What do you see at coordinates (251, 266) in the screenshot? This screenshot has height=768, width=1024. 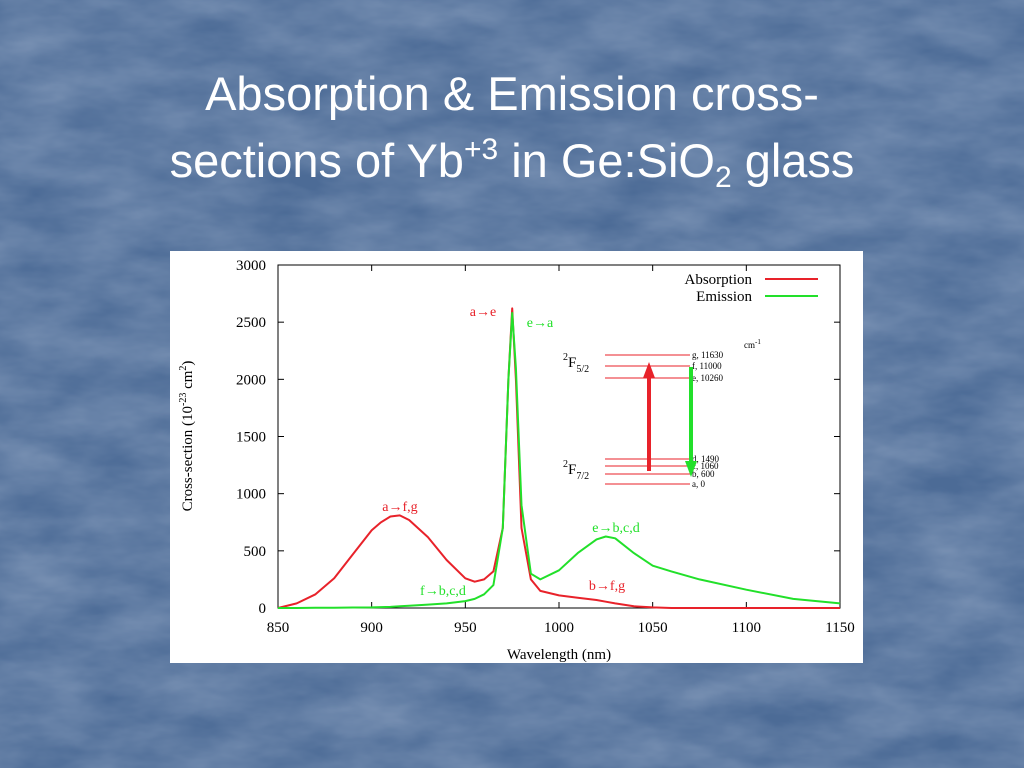 I see `y-tick-label: 3000` at bounding box center [251, 266].